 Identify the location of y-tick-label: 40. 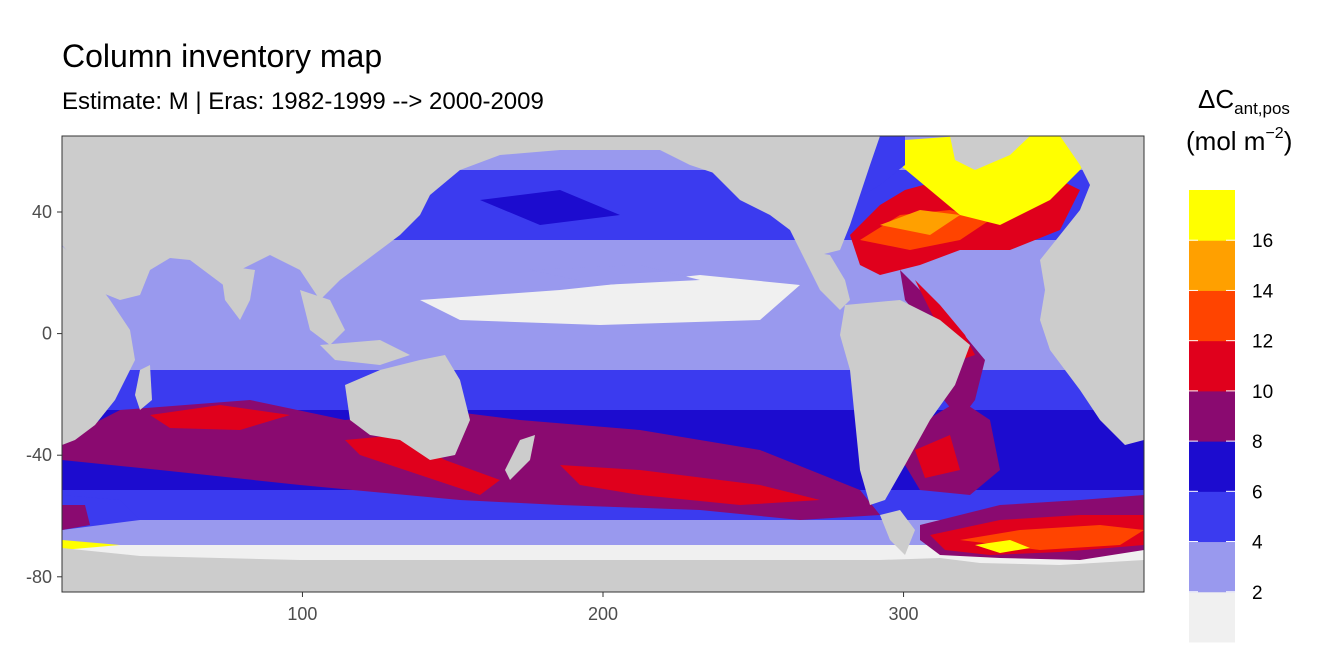
(42, 212).